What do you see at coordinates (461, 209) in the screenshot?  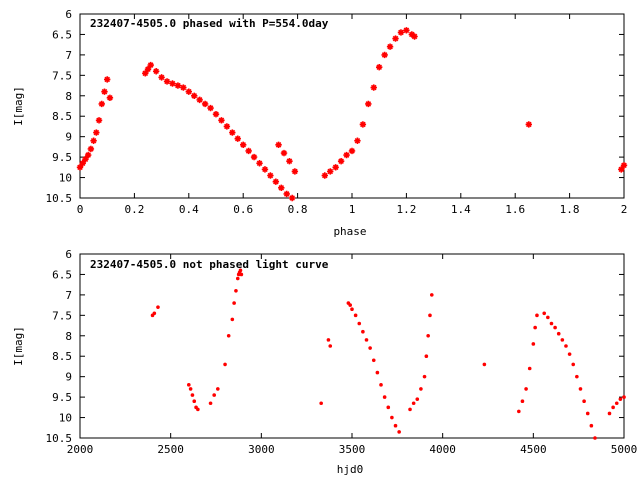 I see `x-tick-label: 1.4` at bounding box center [461, 209].